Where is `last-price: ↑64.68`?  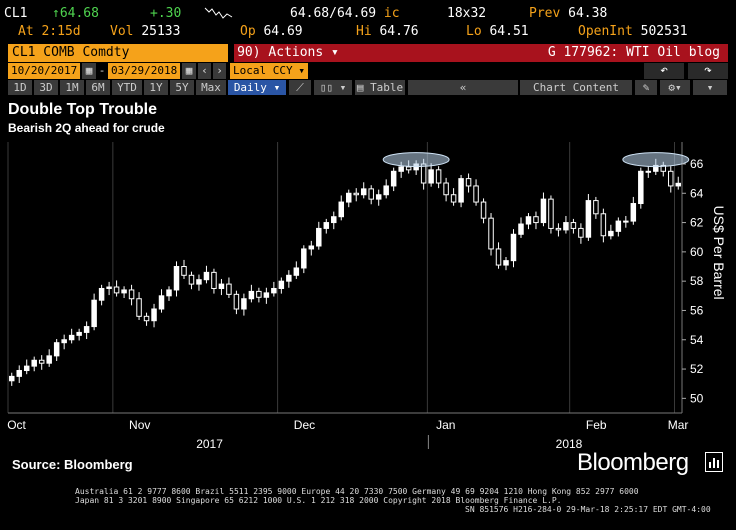 last-price: ↑64.68 is located at coordinates (75, 13).